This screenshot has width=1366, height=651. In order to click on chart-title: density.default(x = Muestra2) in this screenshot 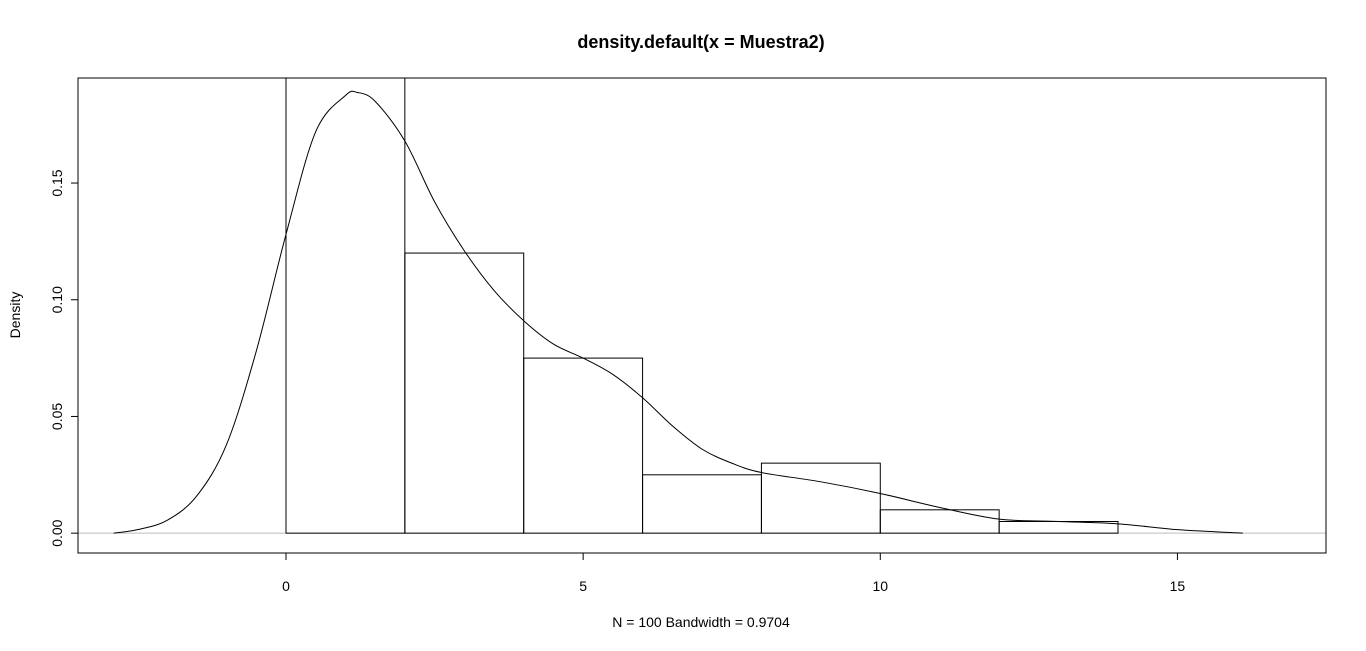, I will do `click(700, 42)`.